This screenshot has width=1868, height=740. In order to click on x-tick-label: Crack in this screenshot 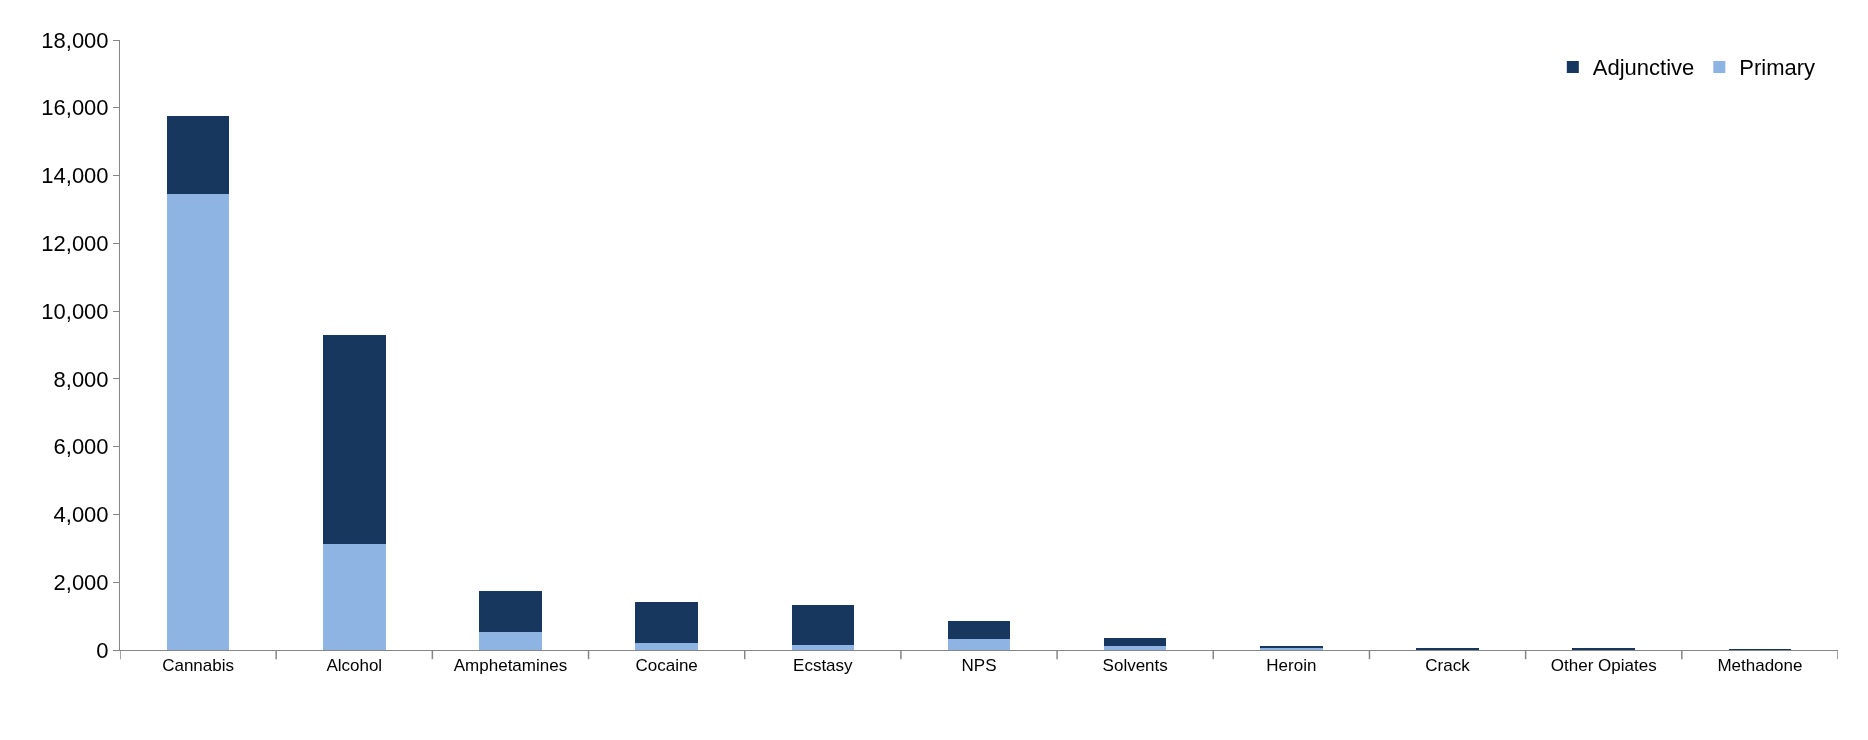, I will do `click(1448, 666)`.